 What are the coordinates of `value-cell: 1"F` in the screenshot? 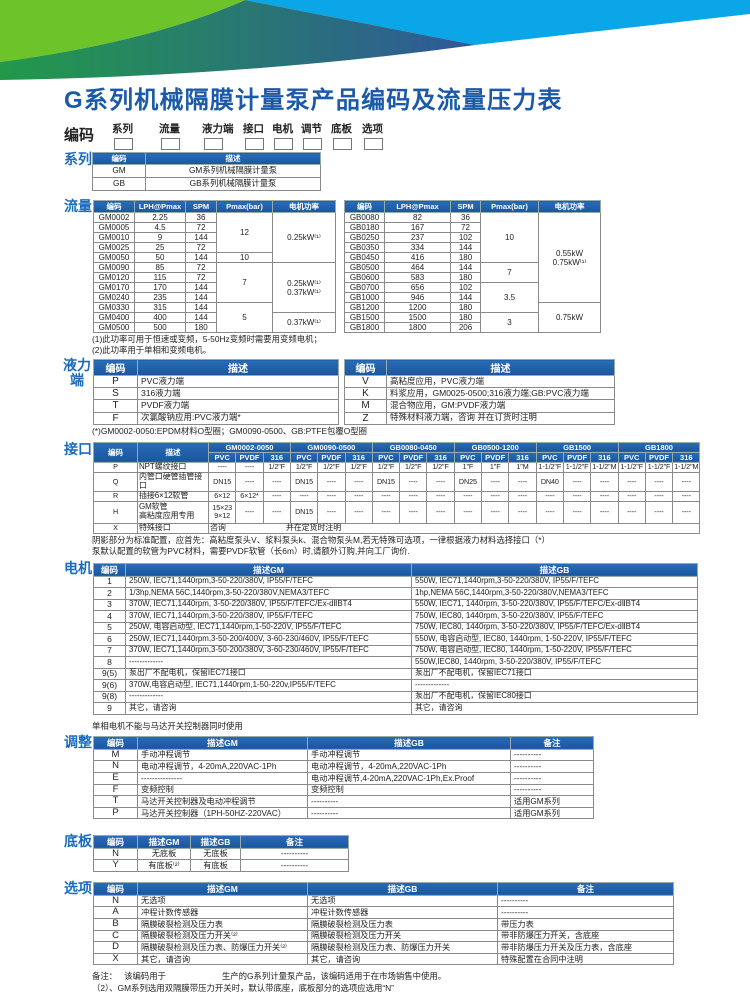 It's located at (495, 467).